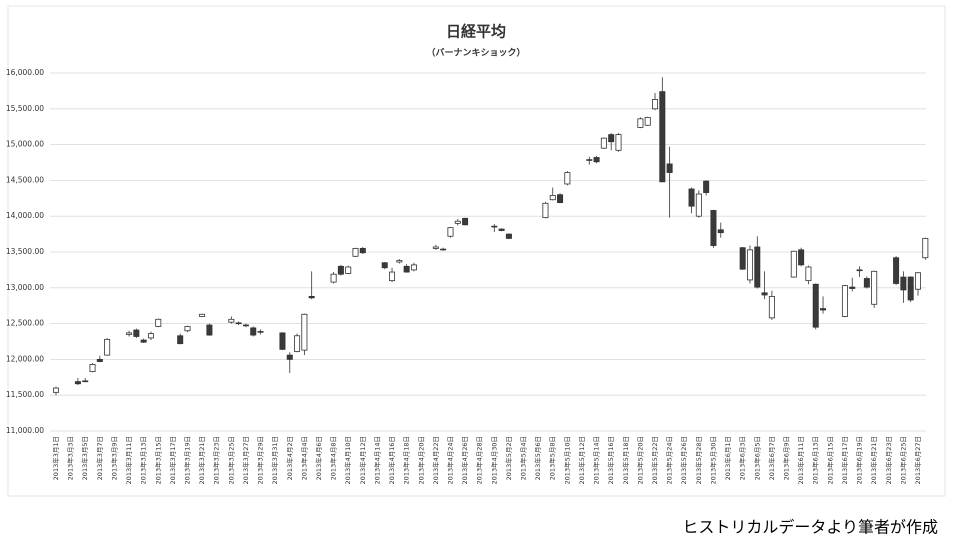  I want to click on x-tick-label: 2013年3月11日, so click(128, 460).